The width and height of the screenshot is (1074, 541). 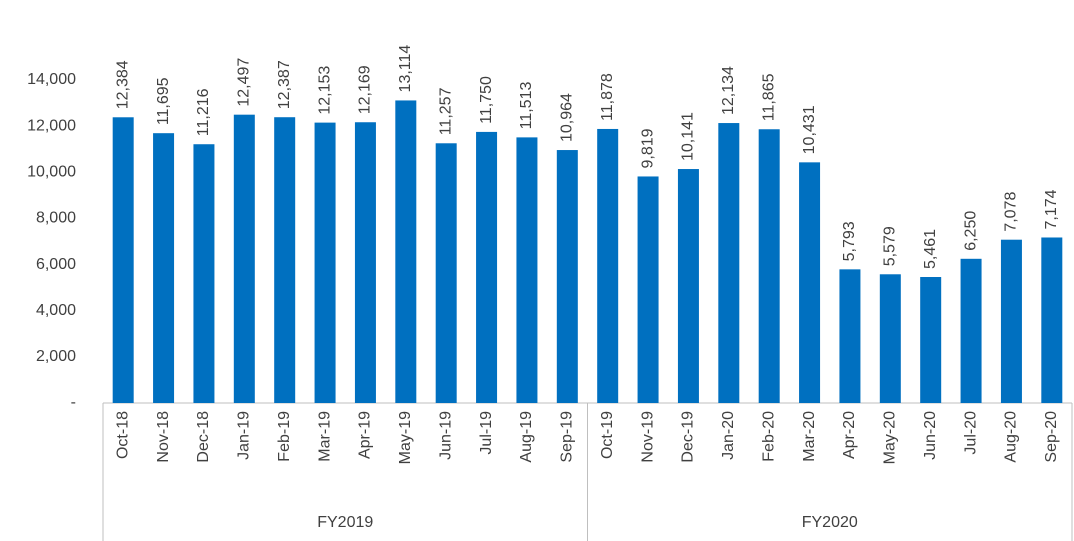 I want to click on x-tick-label: Jun-20, so click(x=930, y=435).